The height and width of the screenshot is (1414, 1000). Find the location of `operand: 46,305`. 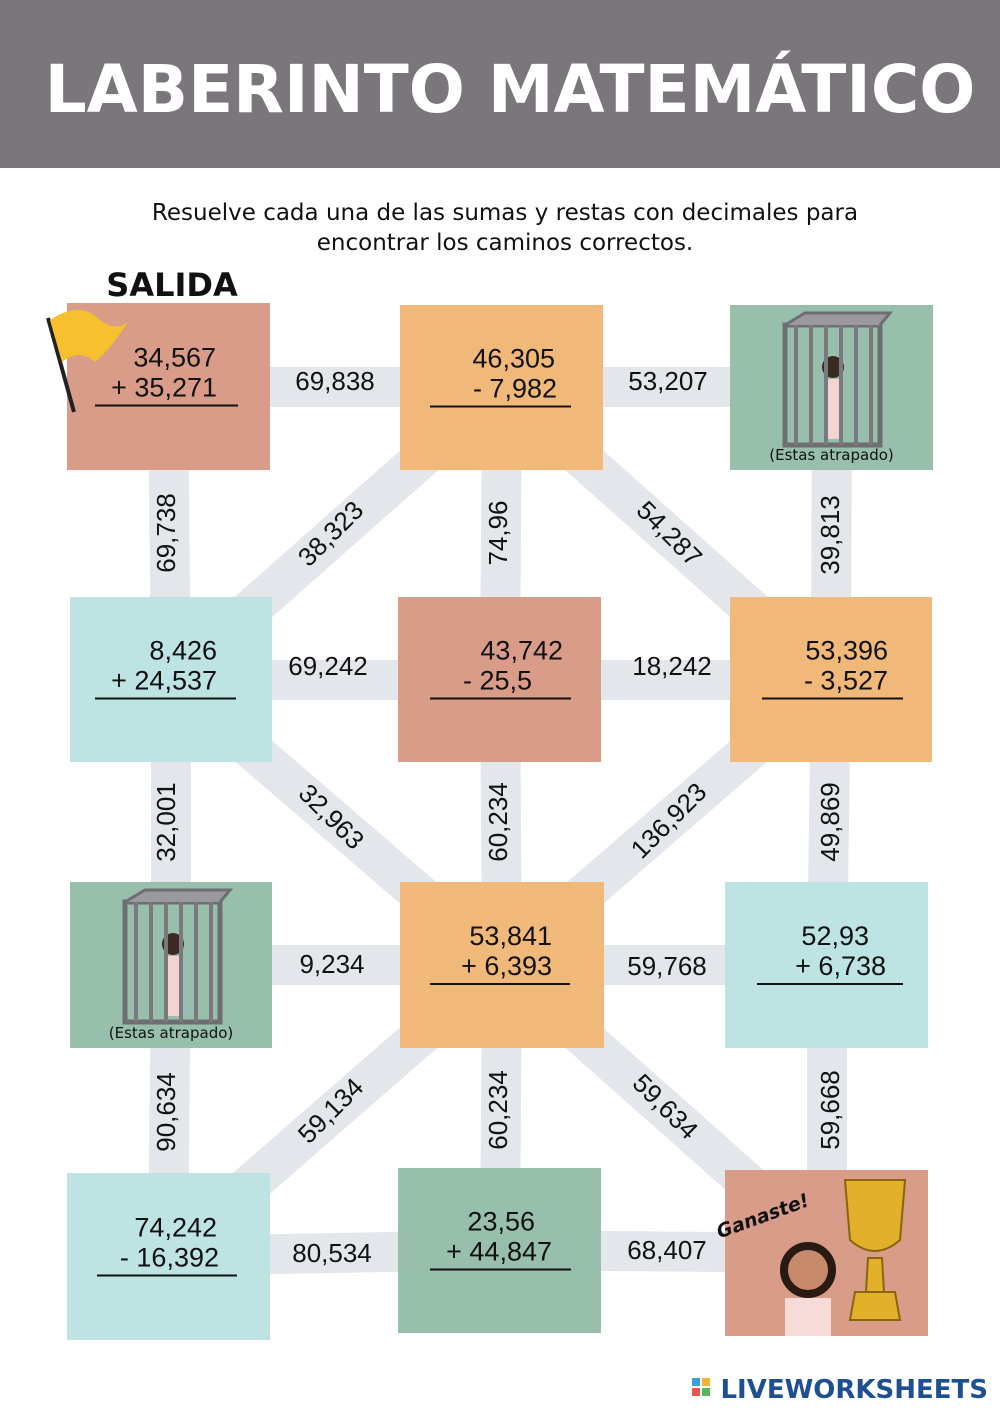

operand: 46,305 is located at coordinates (513, 359).